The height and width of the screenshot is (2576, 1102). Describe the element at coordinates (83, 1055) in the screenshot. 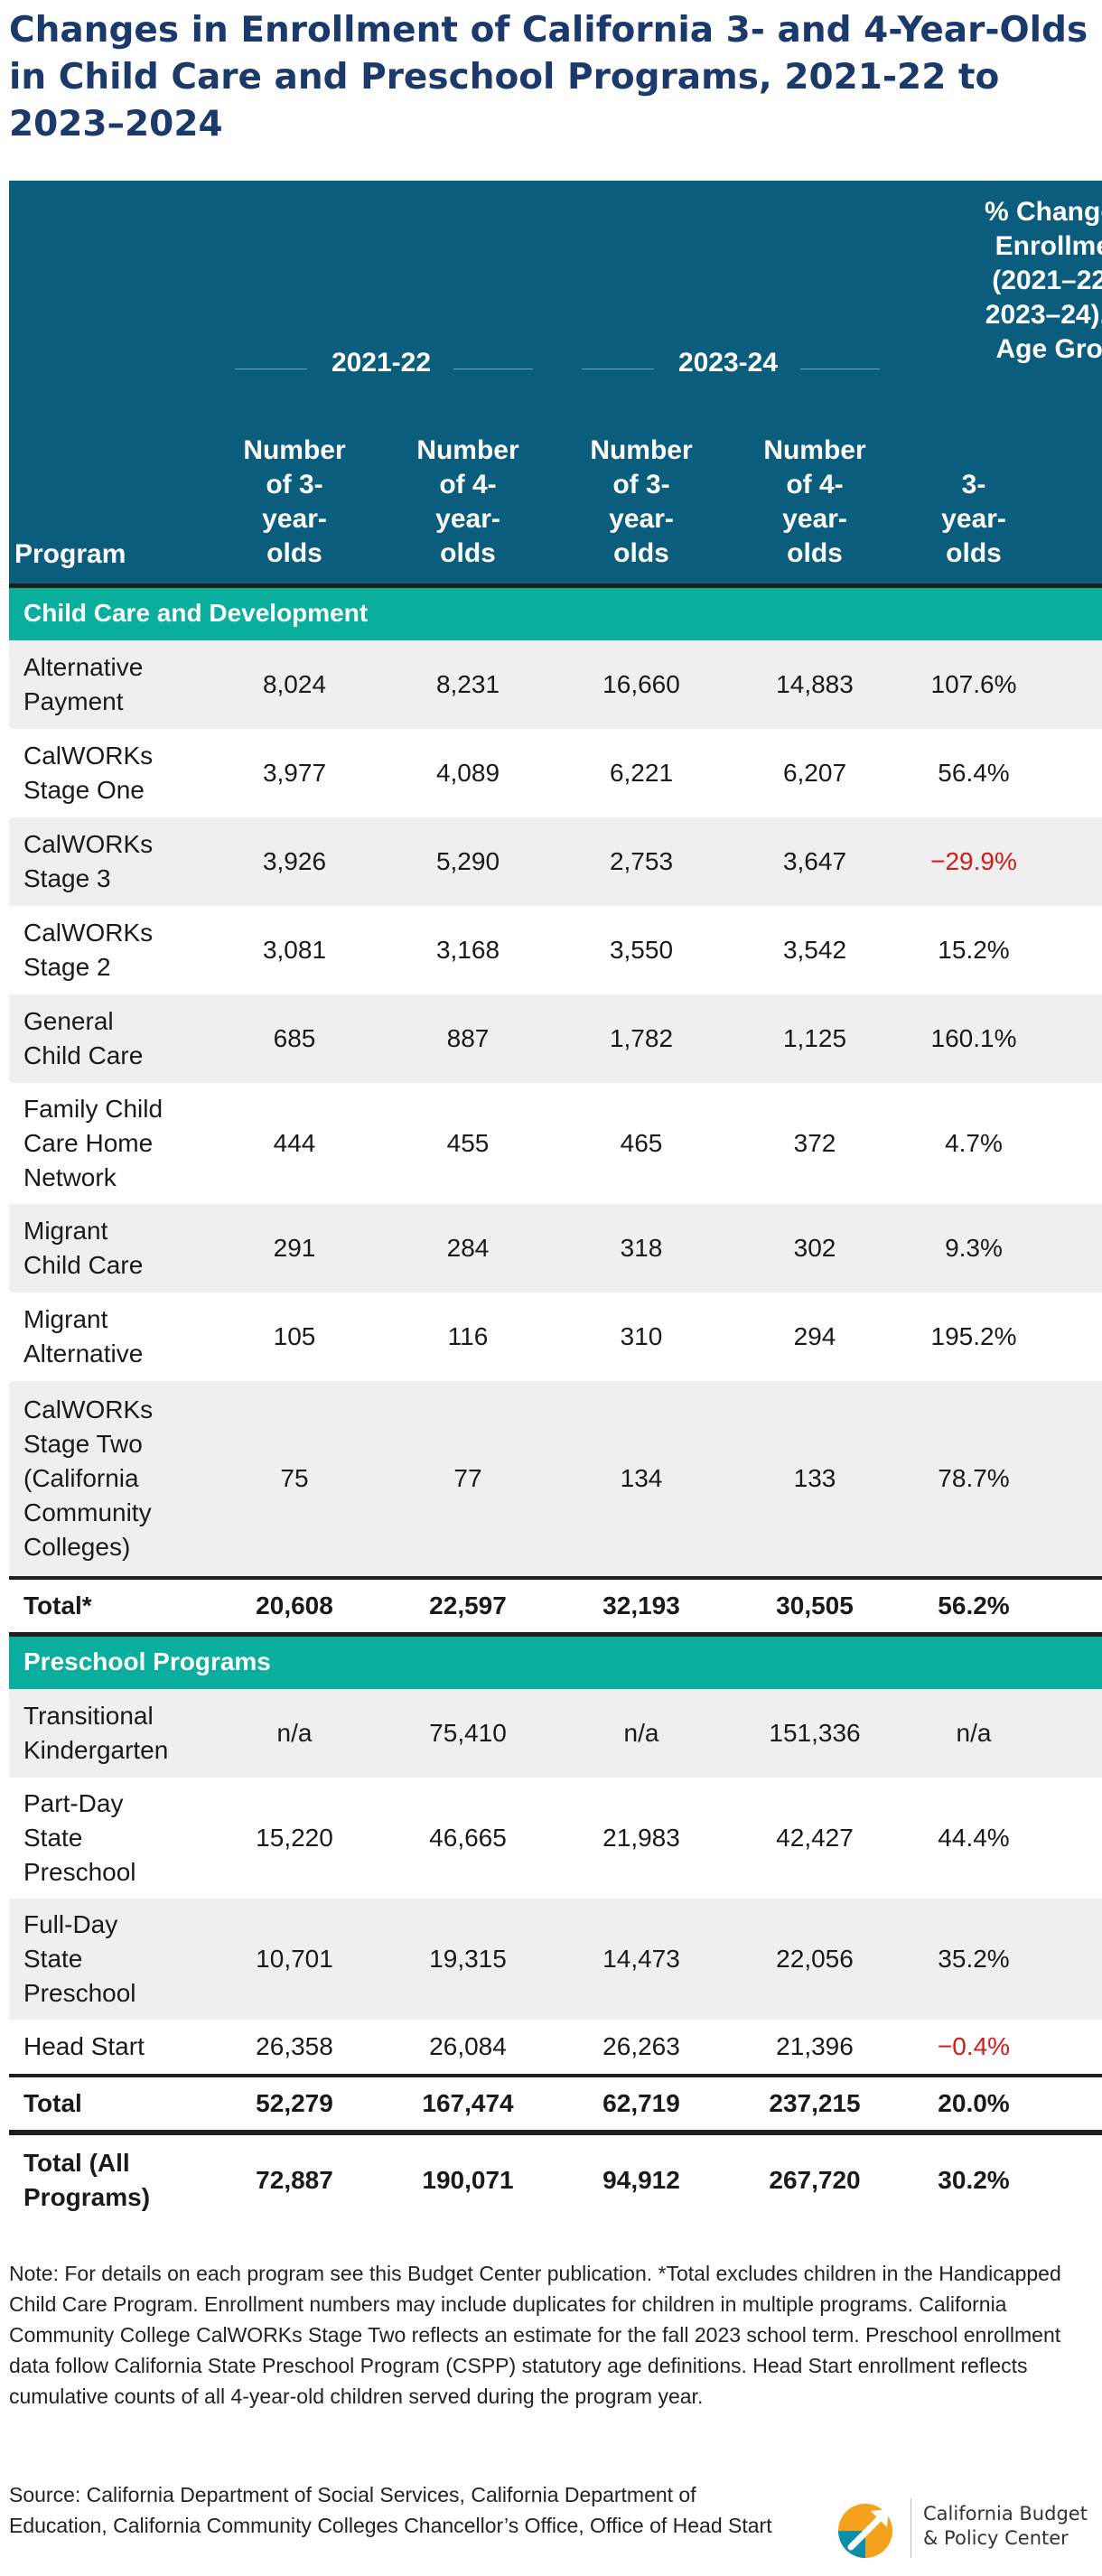

I see `program-name-line: Child Care` at that location.